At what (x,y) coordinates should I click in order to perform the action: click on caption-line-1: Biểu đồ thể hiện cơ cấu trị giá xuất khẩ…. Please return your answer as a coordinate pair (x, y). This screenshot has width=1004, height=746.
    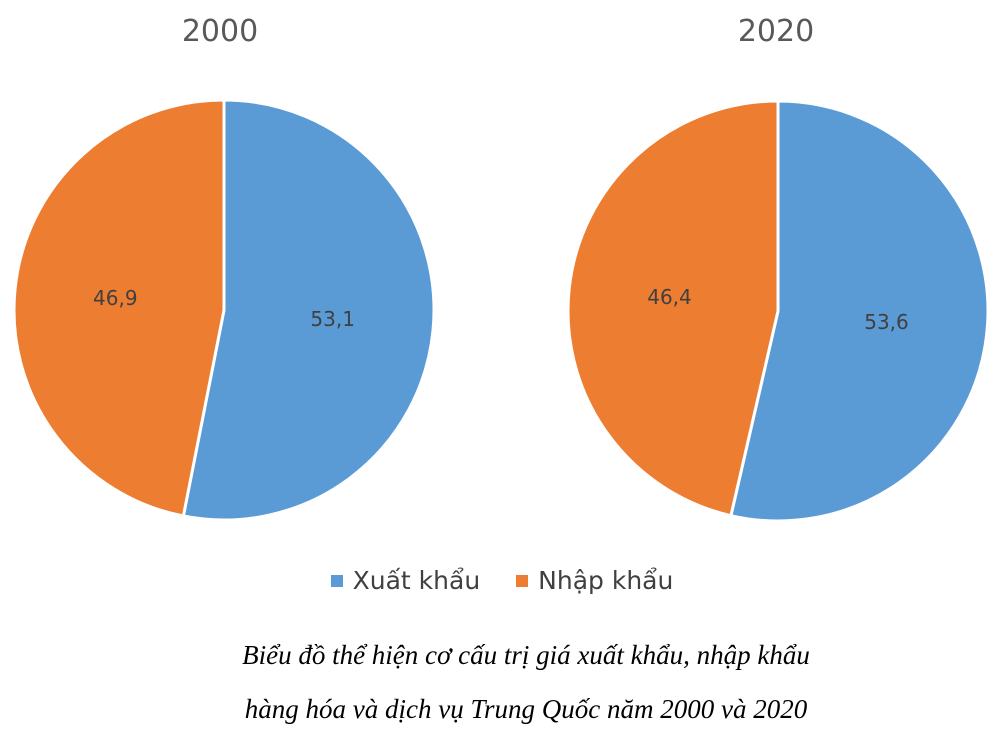
    Looking at the image, I should click on (526, 655).